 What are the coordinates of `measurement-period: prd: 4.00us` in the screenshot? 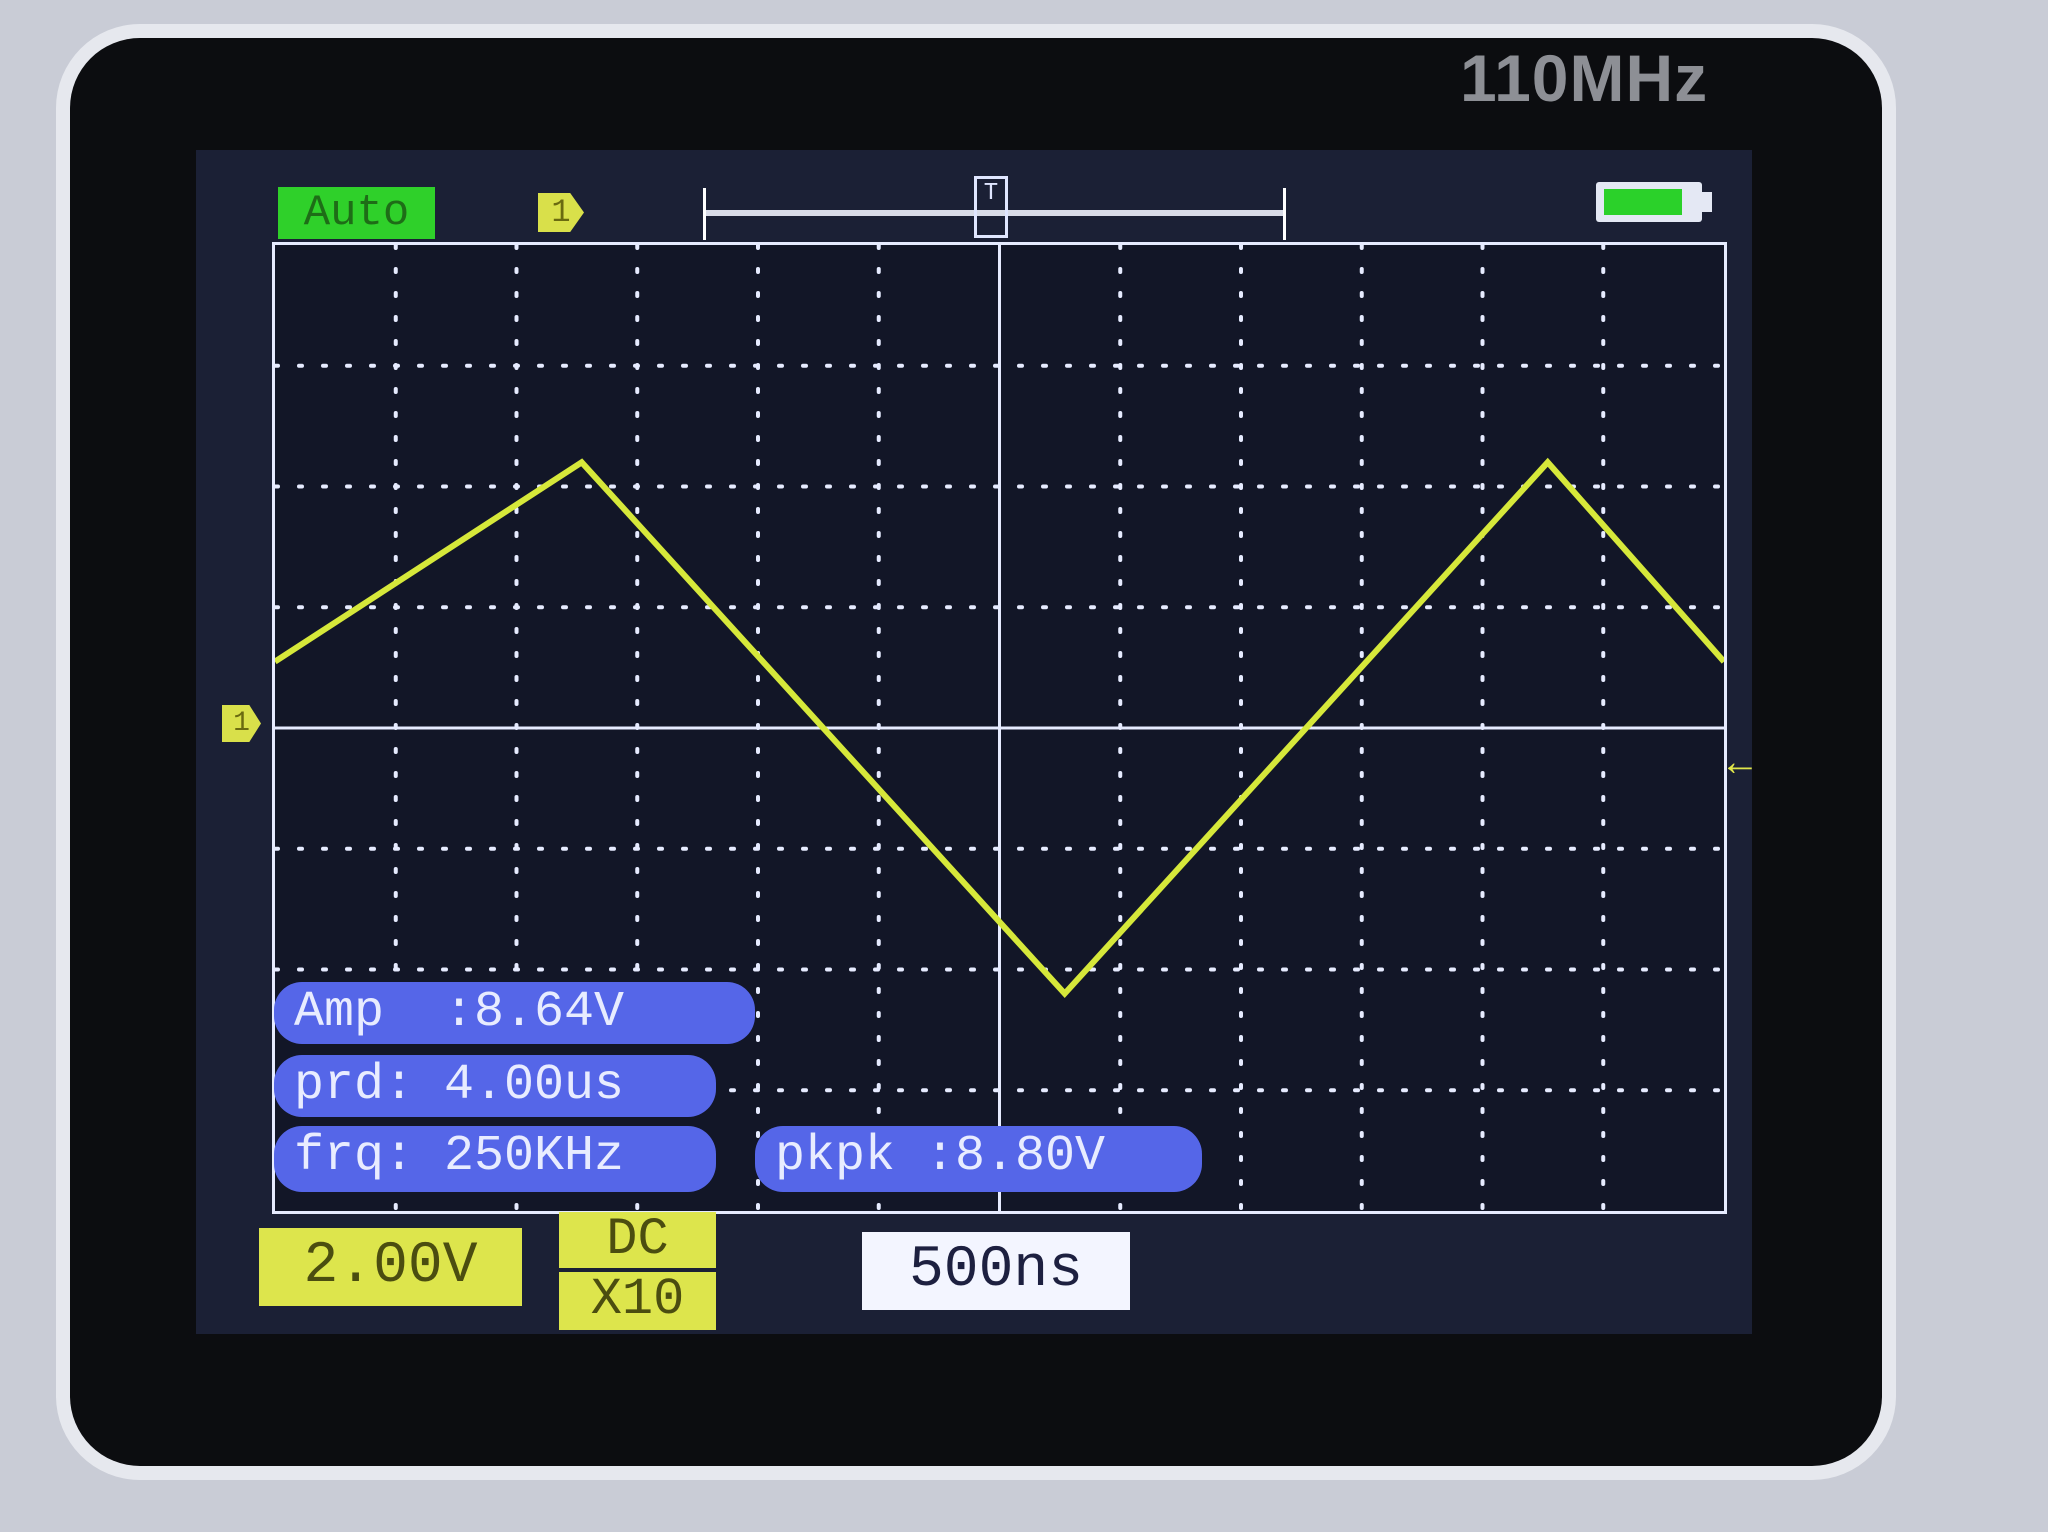 It's located at (495, 1086).